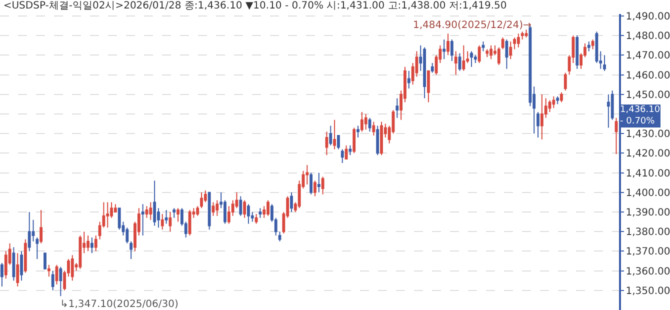 The width and height of the screenshot is (670, 310). What do you see at coordinates (648, 56) in the screenshot?
I see `y-tick-label: 1,470.00` at bounding box center [648, 56].